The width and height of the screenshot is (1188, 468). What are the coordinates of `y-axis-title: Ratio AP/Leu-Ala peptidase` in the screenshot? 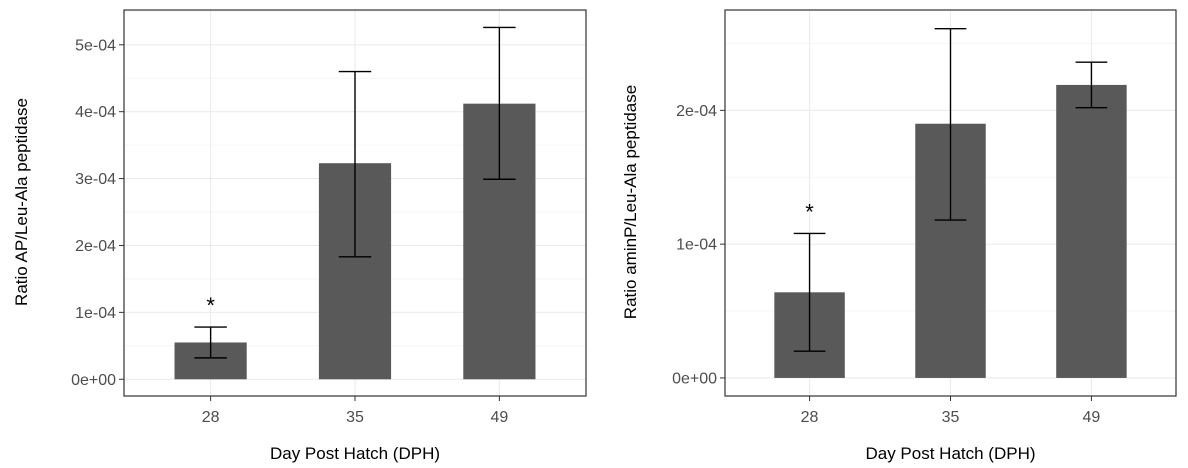 It's located at (21, 202).